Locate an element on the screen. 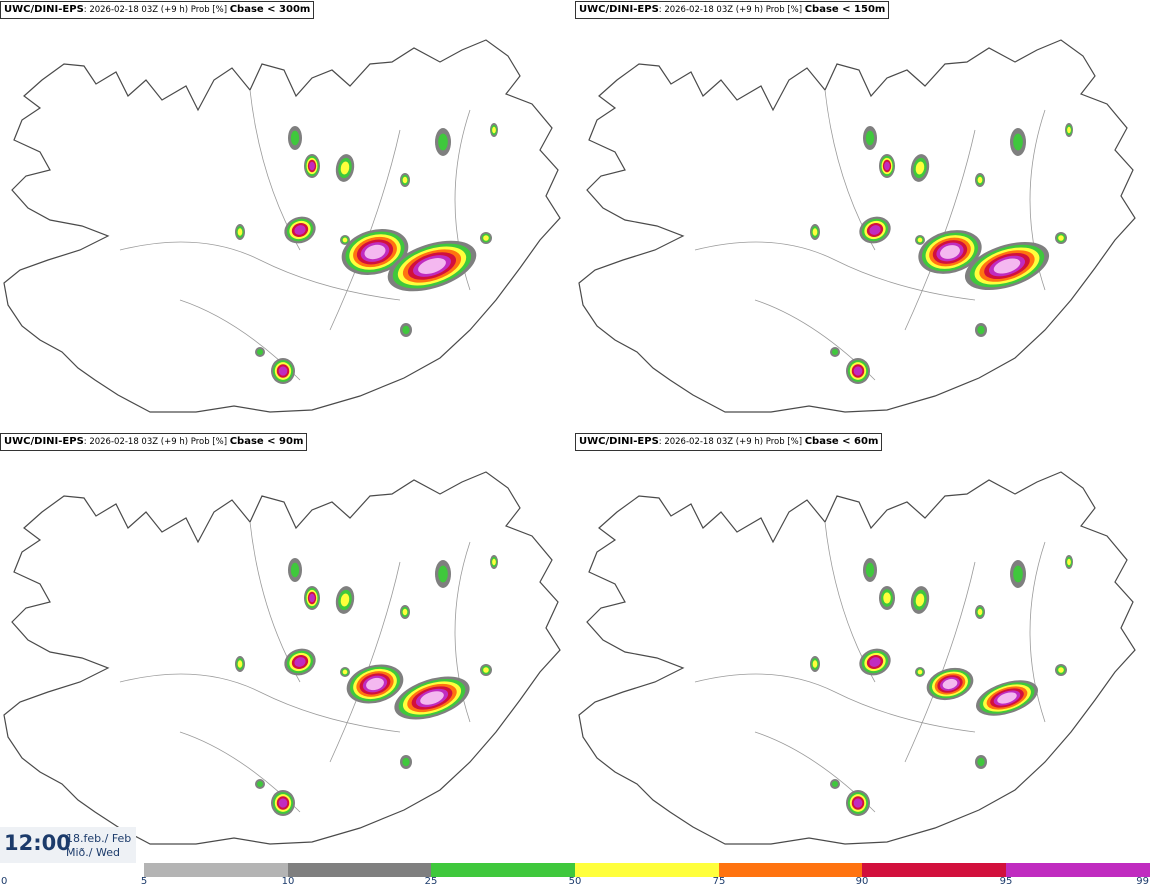 Image resolution: width=1150 pixels, height=891 pixels. colorbar-tick: 90 is located at coordinates (862, 881).